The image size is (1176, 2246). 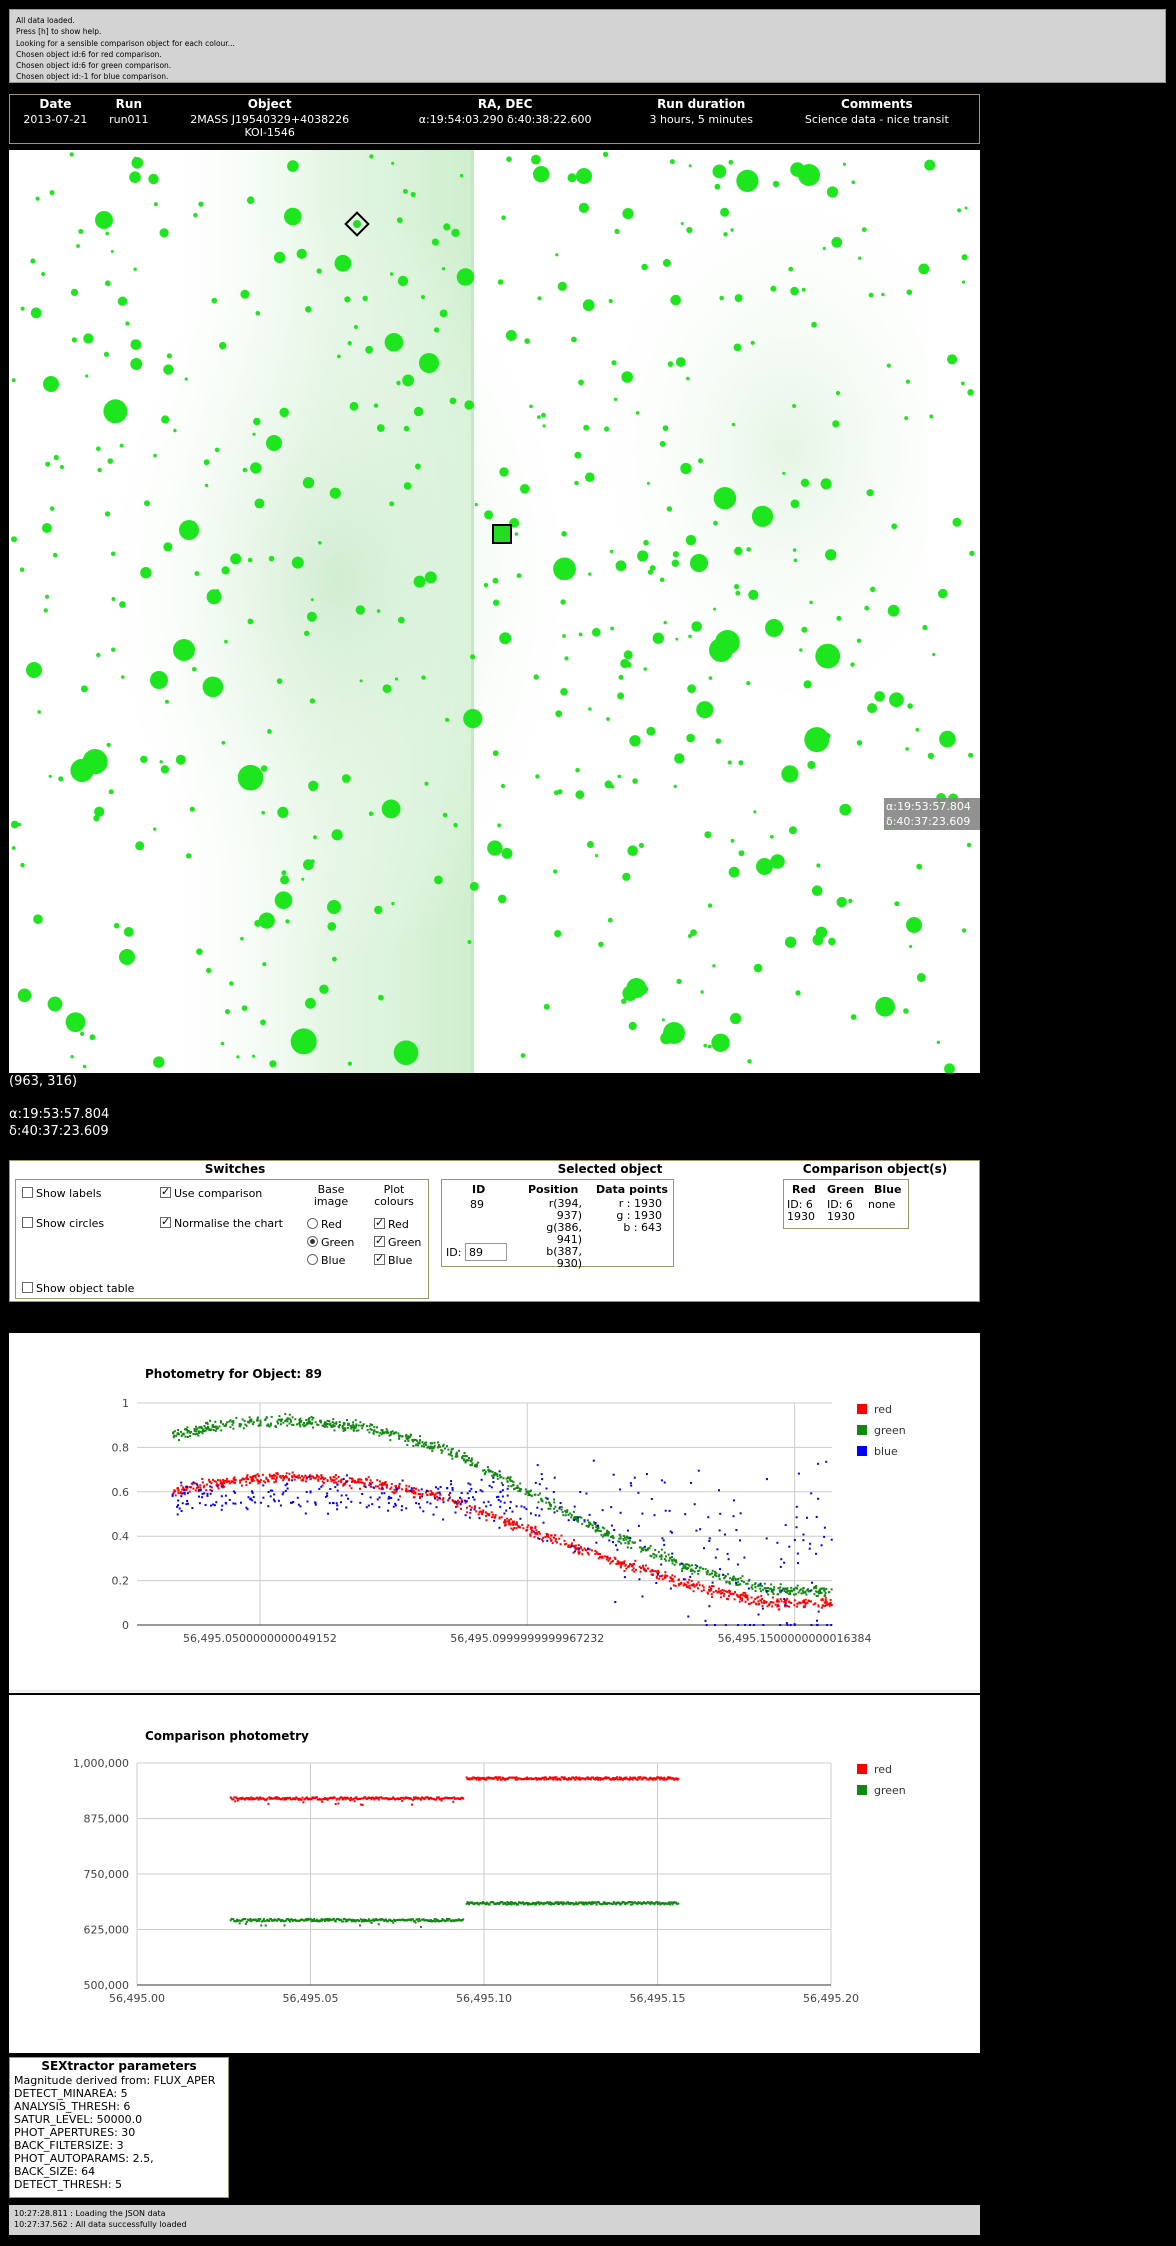 I want to click on show-labels-checkbox, so click(x=27, y=1192).